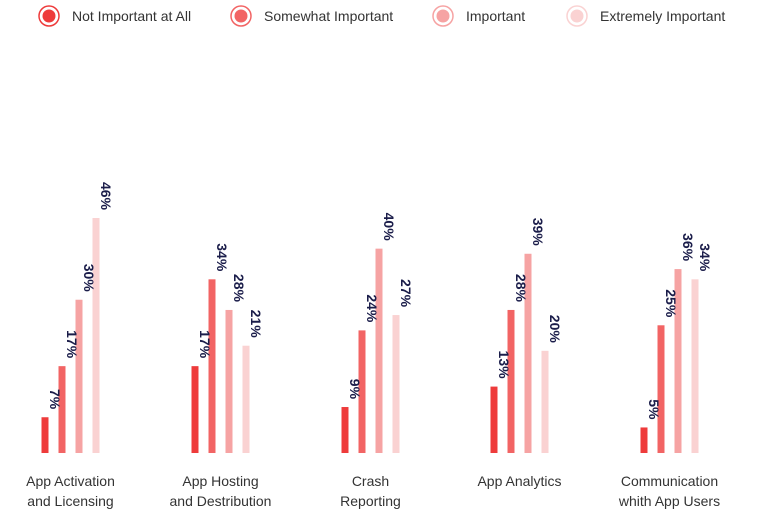  I want to click on category-label-app-hosting-and-destribution: App Hosting and Destribution, so click(221, 491).